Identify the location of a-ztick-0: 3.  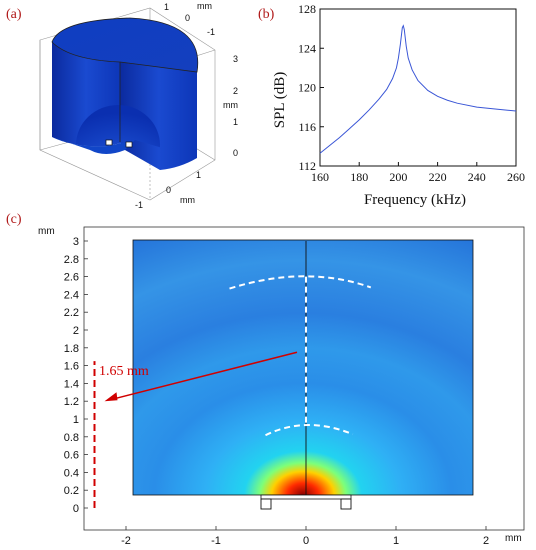
(235, 59).